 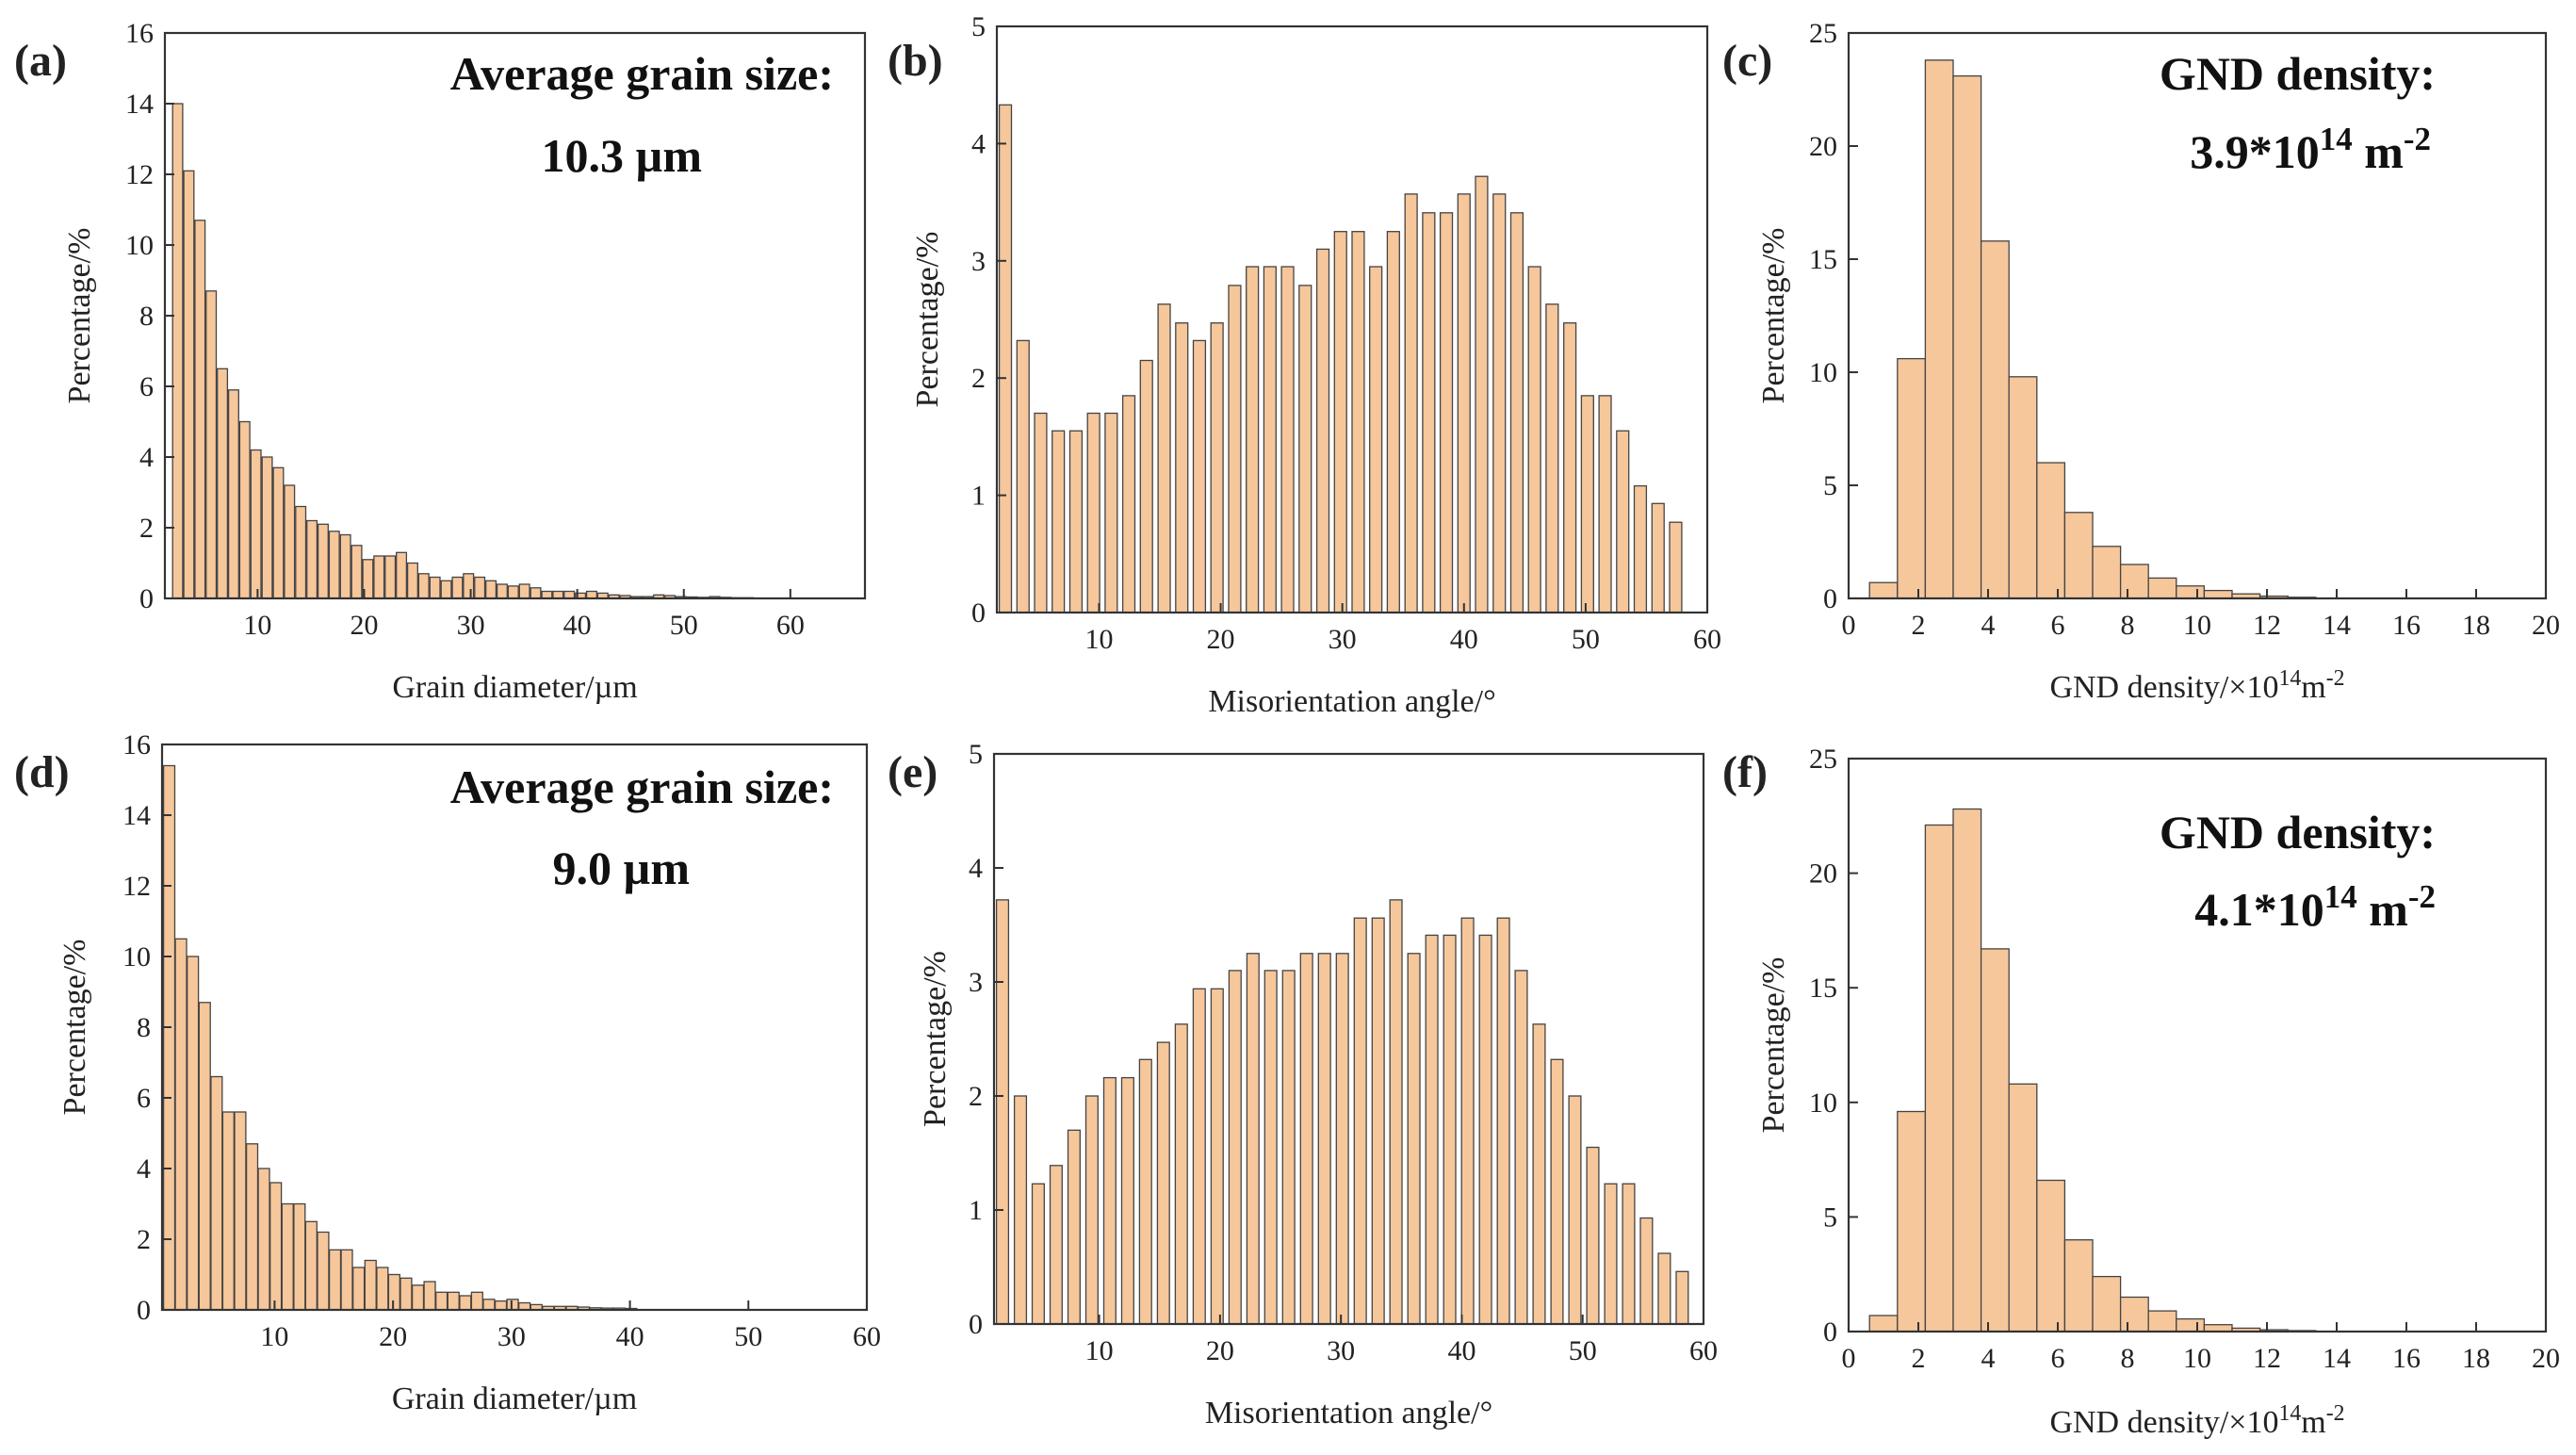 I want to click on y-tick-label: 20, so click(x=1823, y=874).